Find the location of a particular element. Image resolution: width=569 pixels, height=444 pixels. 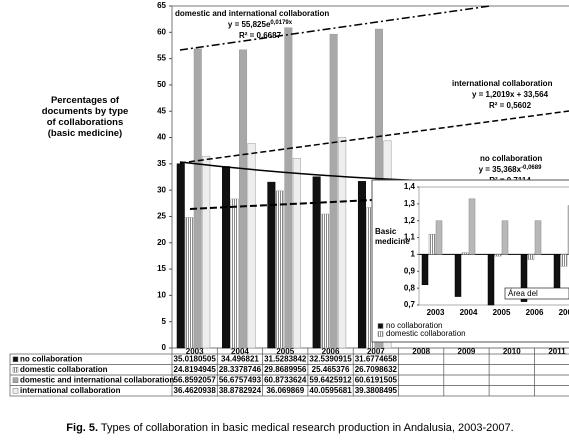

table-cell: 60.6191505 is located at coordinates (376, 379).